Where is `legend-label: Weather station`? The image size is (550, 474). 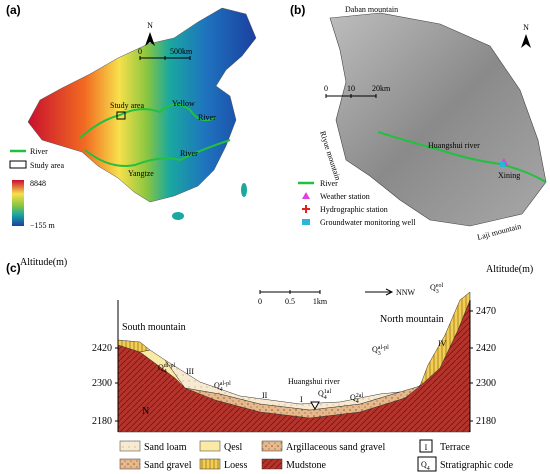
legend-label: Weather station is located at coordinates (345, 196).